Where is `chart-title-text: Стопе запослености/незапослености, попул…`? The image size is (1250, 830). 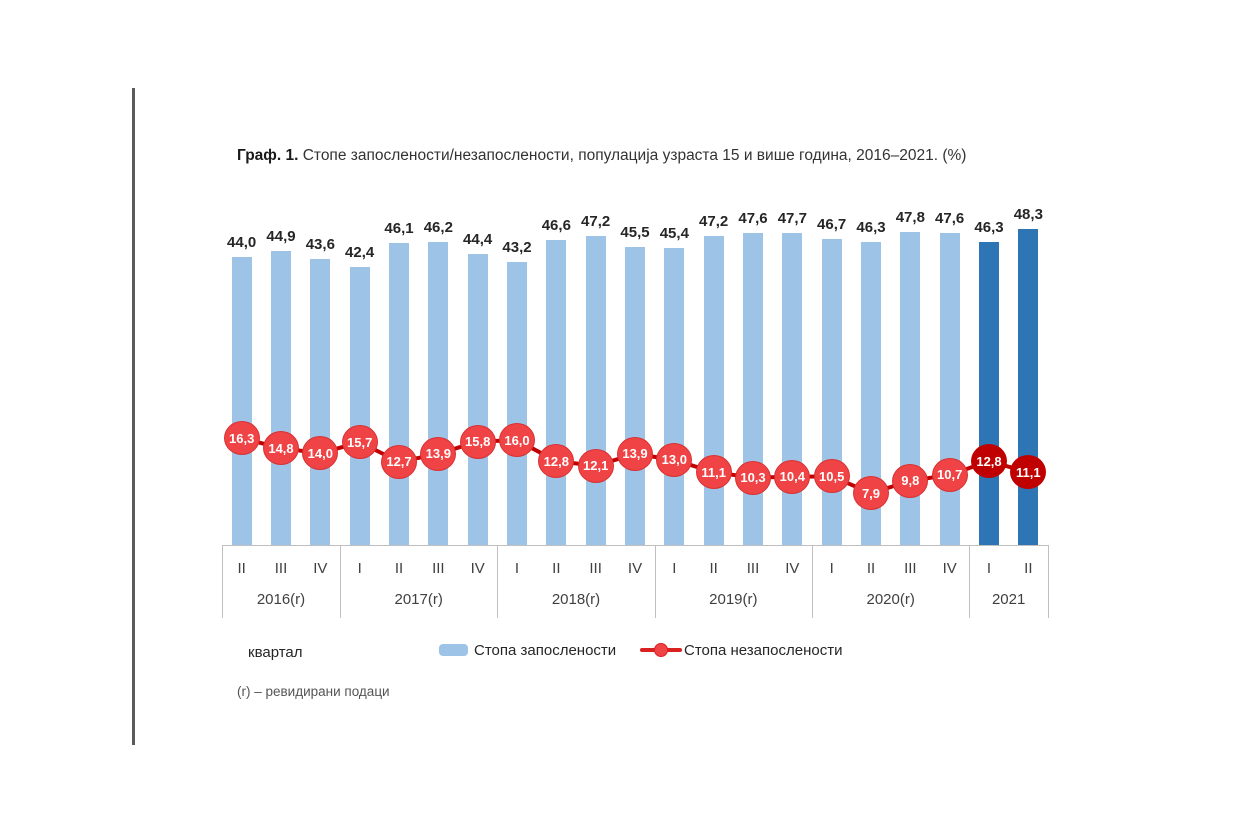
chart-title-text: Стопе запослености/незапослености, попул… is located at coordinates (632, 155).